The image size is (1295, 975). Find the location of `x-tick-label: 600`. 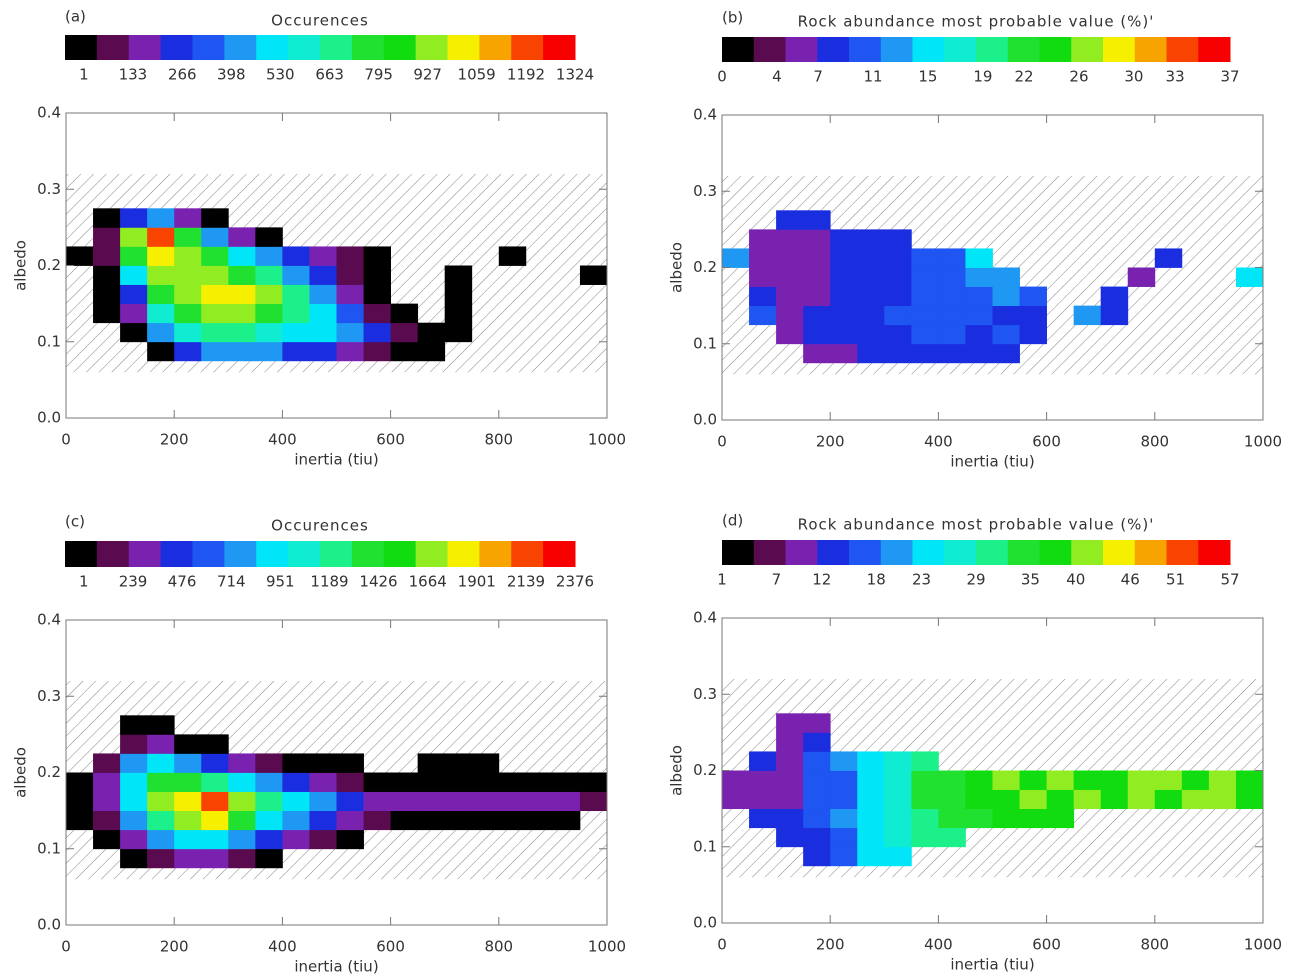

x-tick-label: 600 is located at coordinates (1046, 945).